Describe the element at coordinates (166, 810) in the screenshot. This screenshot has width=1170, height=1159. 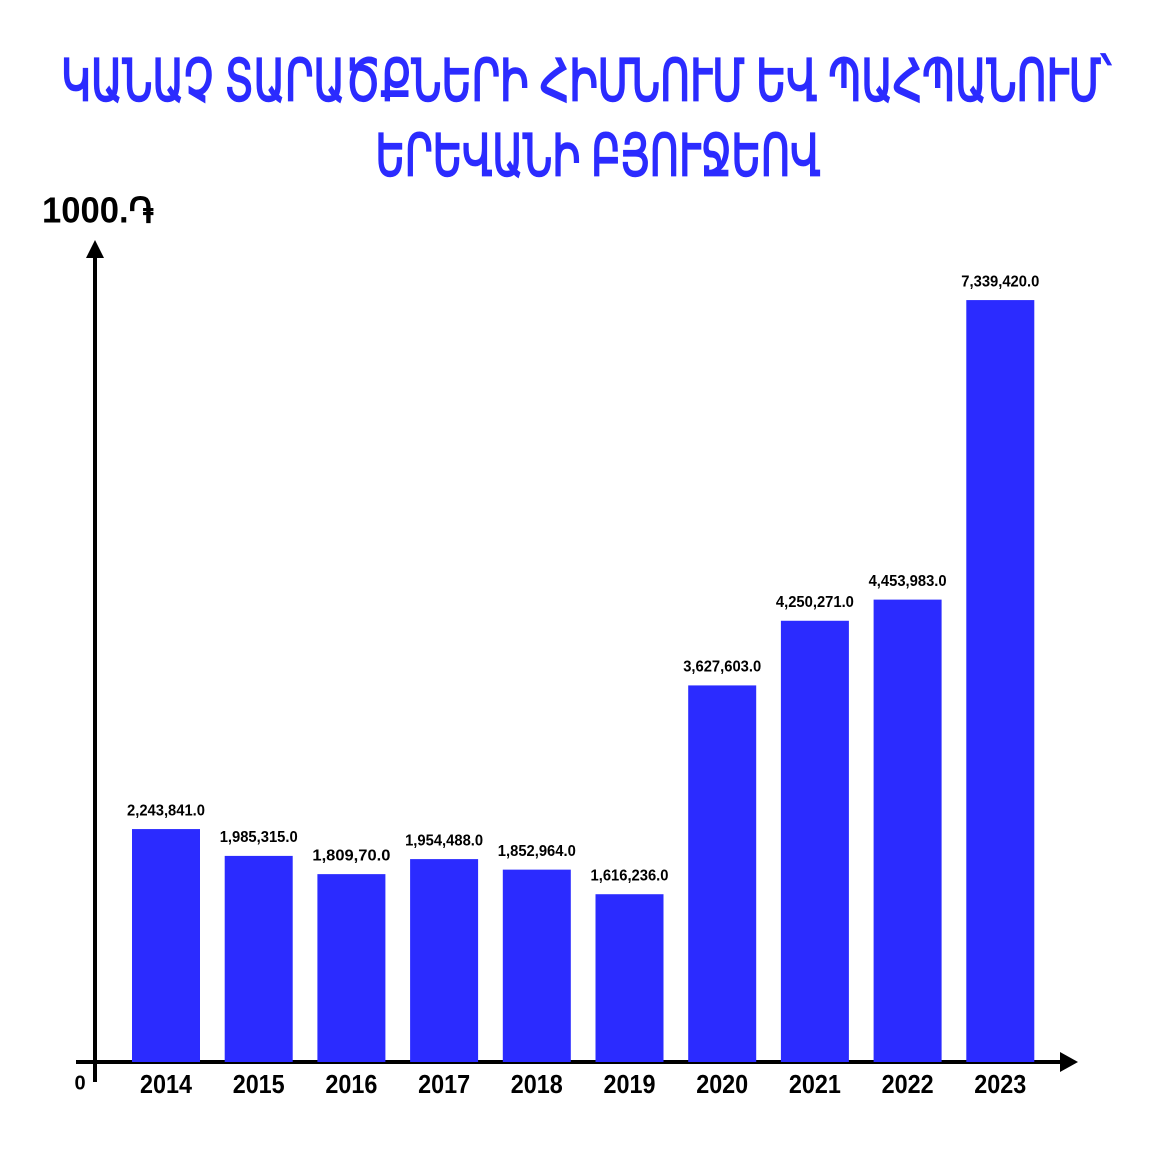
I see `value-label: 2,243,841.0` at that location.